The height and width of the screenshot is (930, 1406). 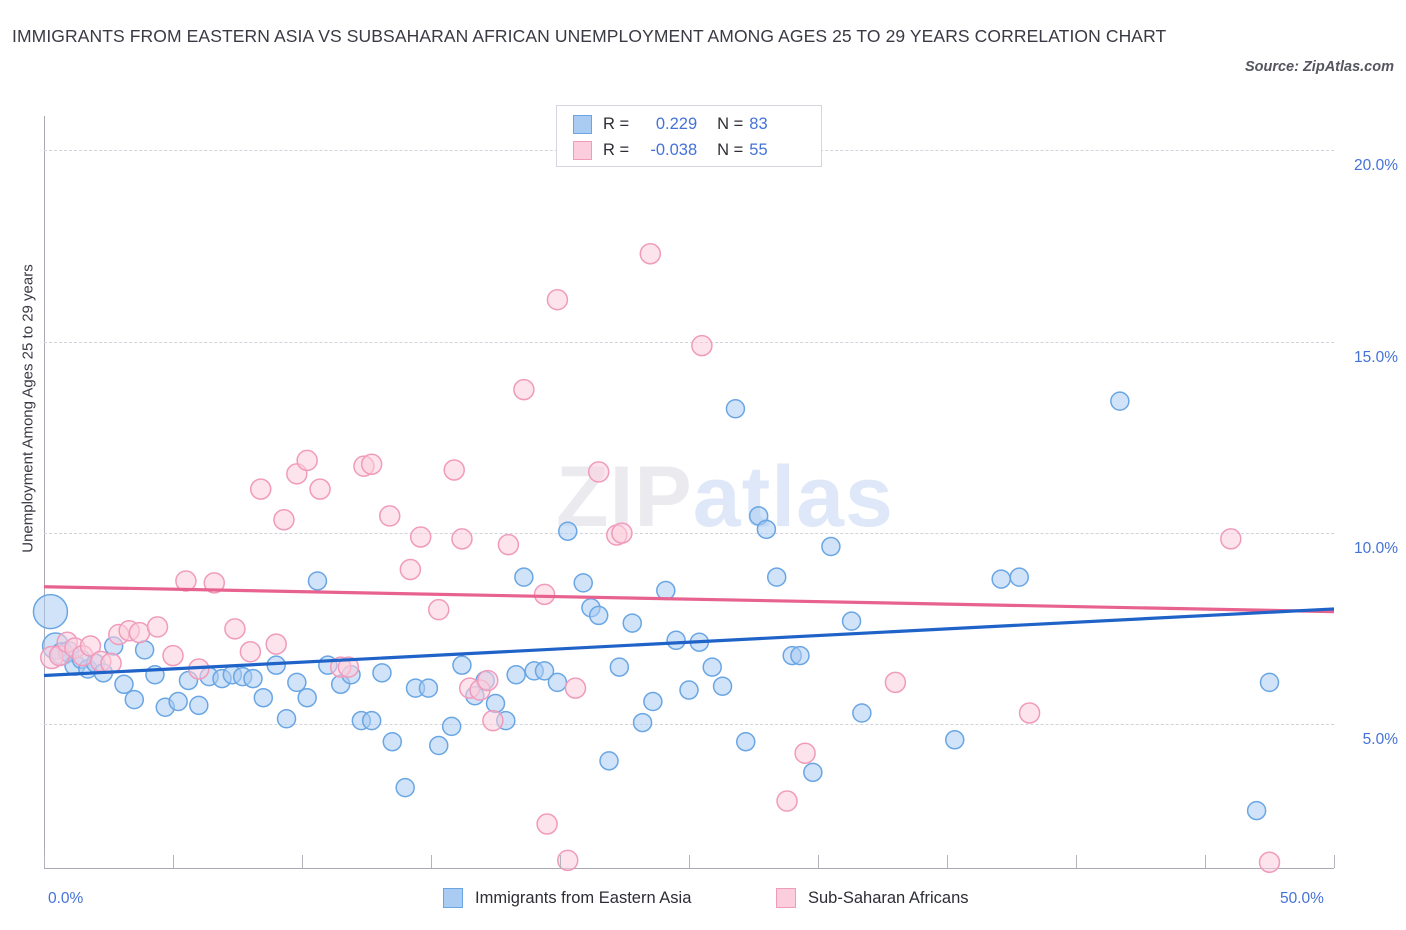 I want to click on legend-item-eastern-asia: Immigrants from Eastern Asia, so click(x=567, y=898).